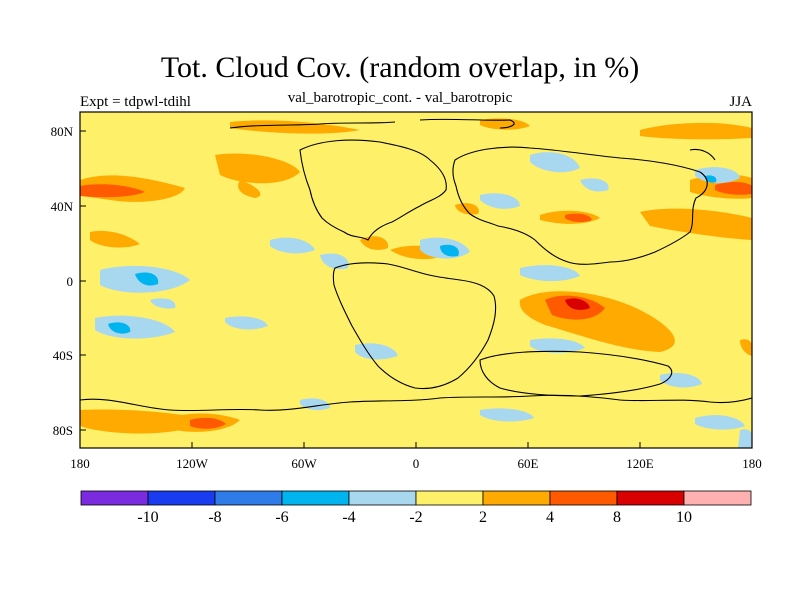  I want to click on colorbar-label: 4, so click(550, 517).